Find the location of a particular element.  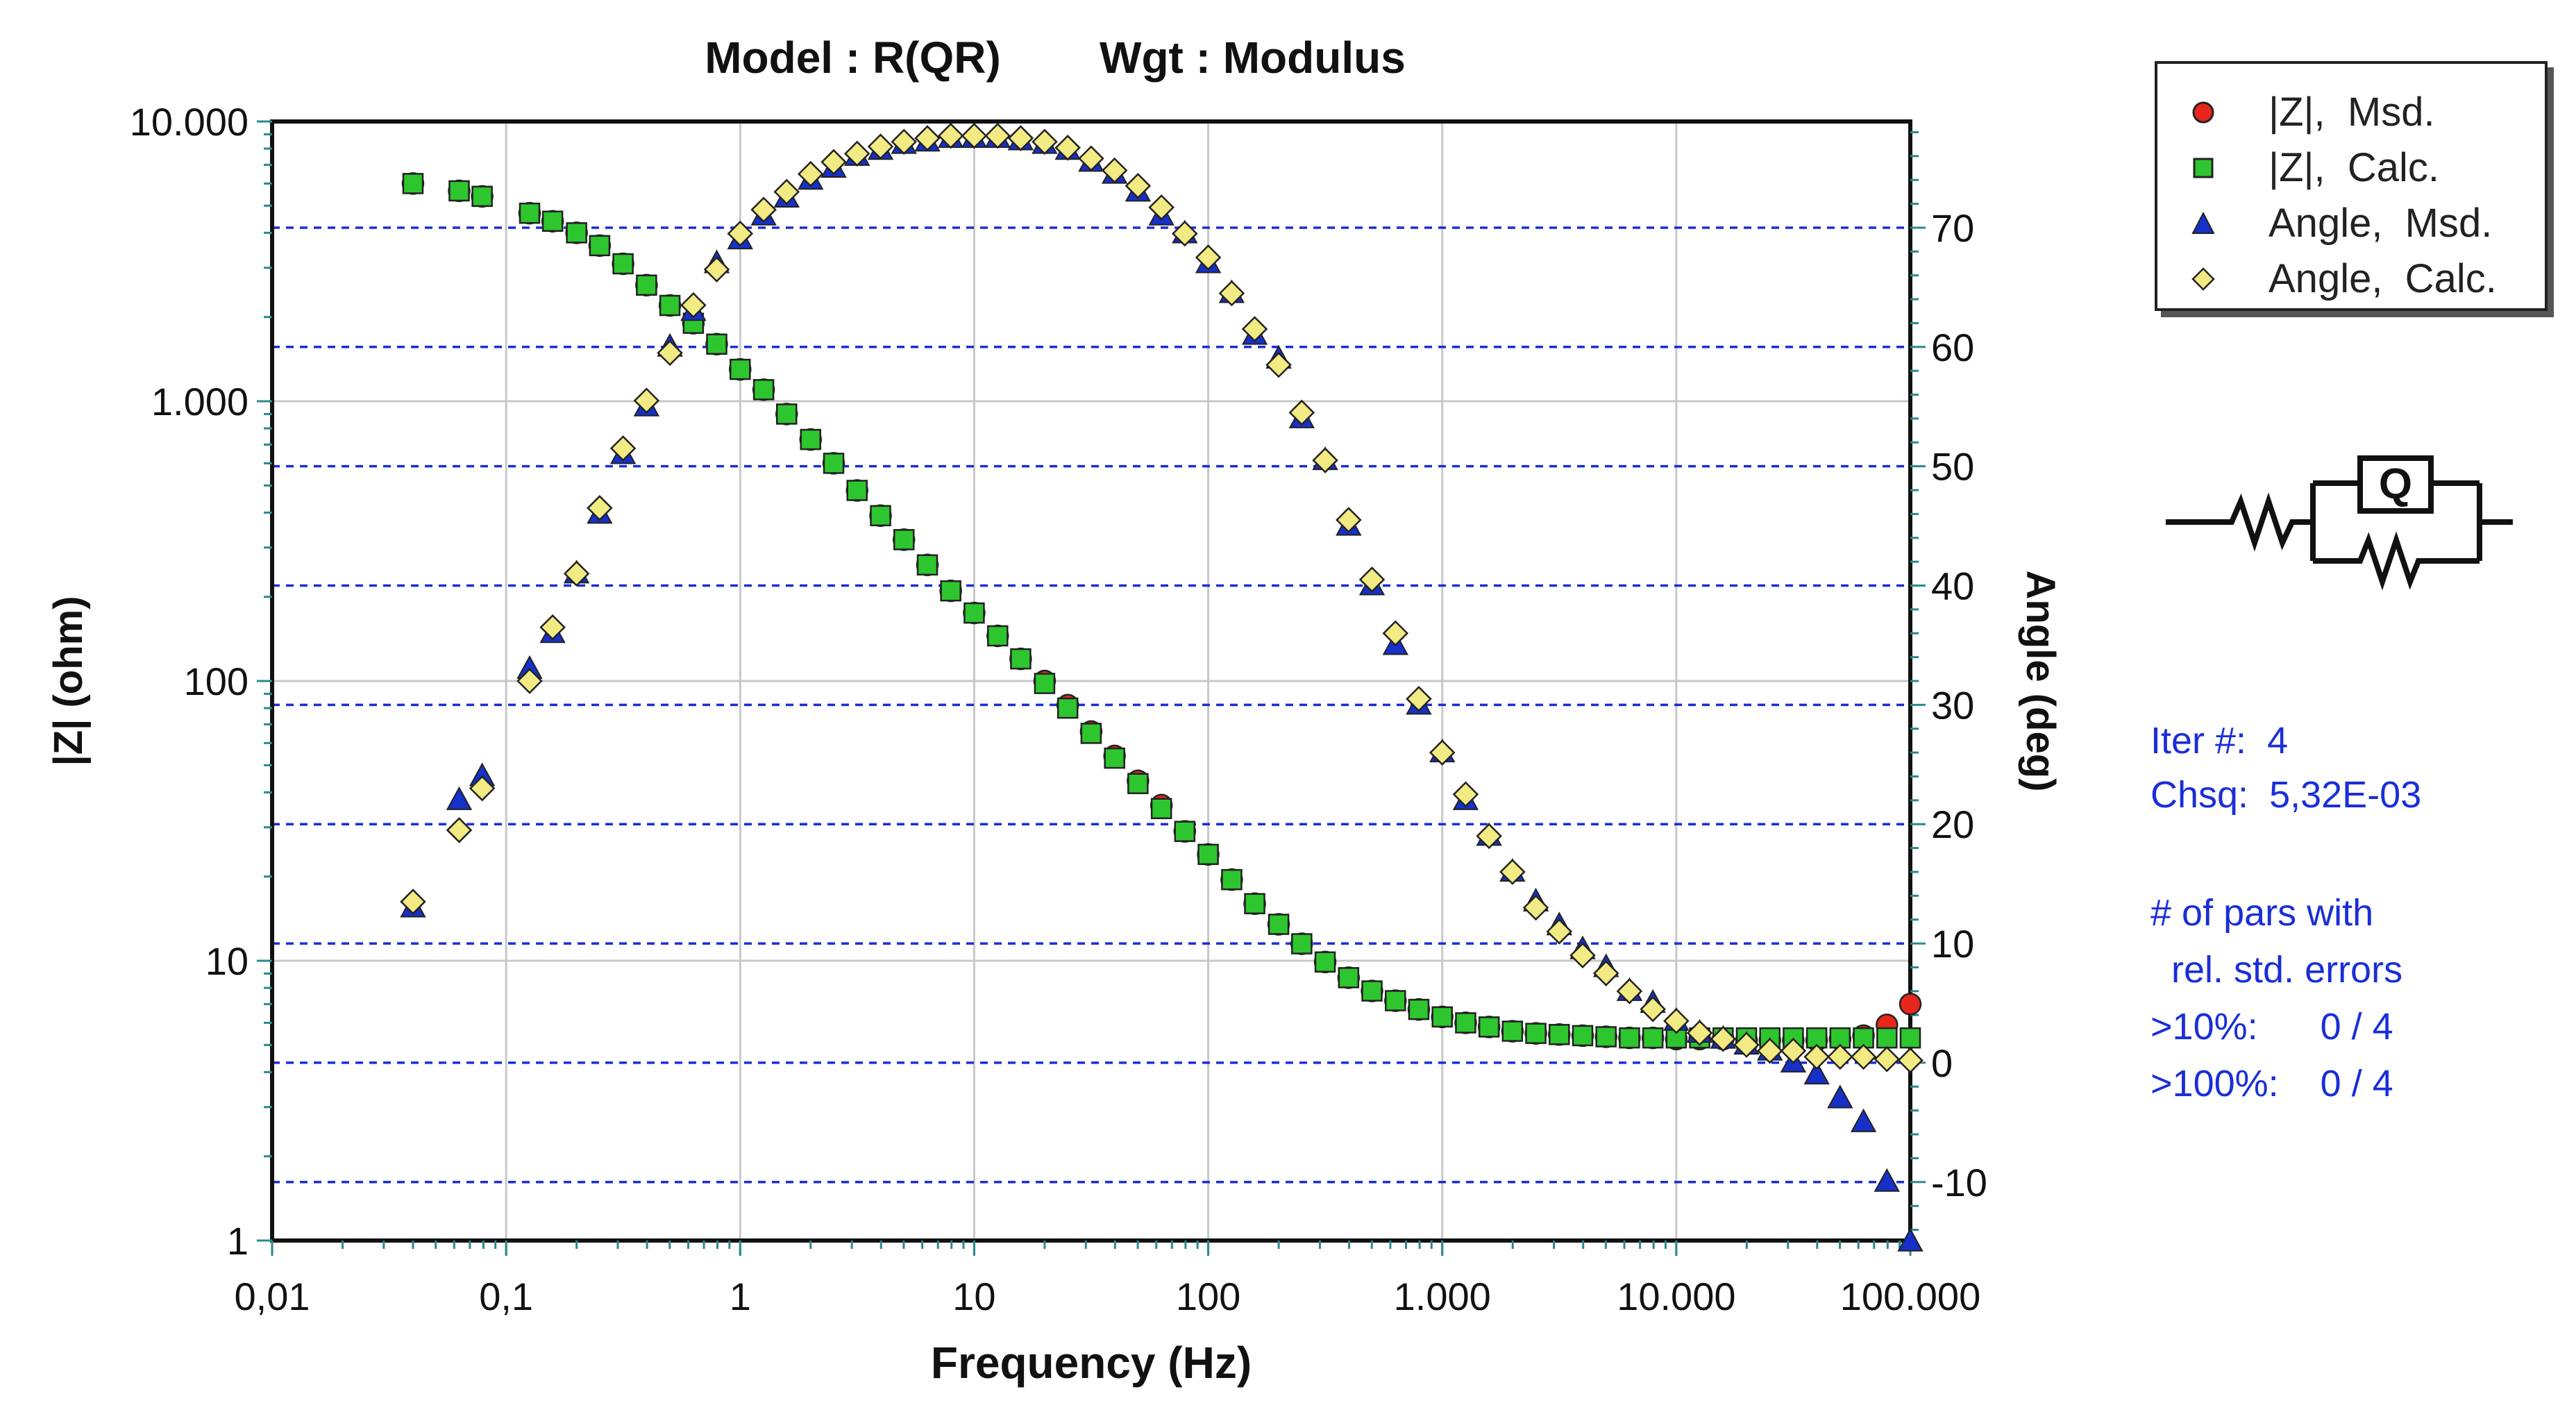

x-tick-label: 1.000 is located at coordinates (1442, 1296).